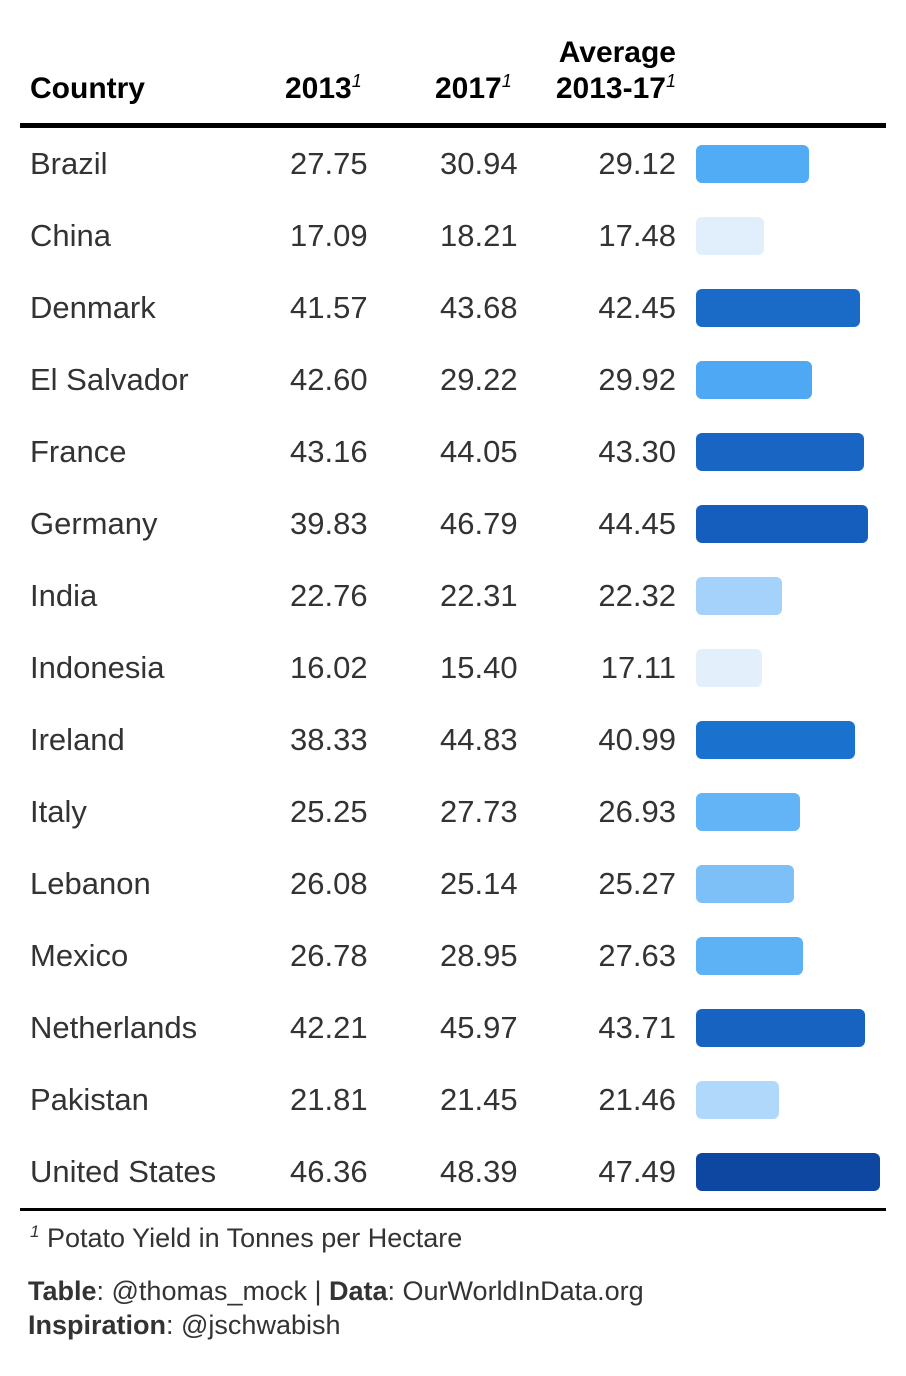 The image size is (906, 1376). What do you see at coordinates (329, 1099) in the screenshot?
I see `value-2013-cell: 21.81` at bounding box center [329, 1099].